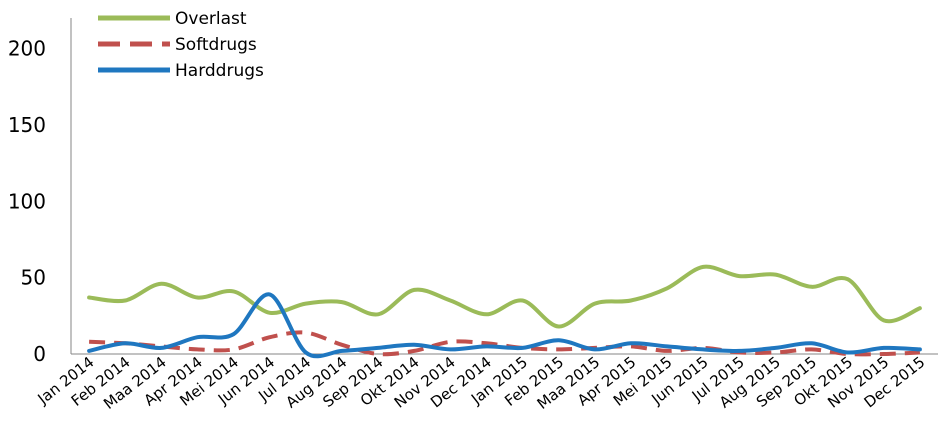  I want to click on y-tick-label: 200, so click(27, 49).